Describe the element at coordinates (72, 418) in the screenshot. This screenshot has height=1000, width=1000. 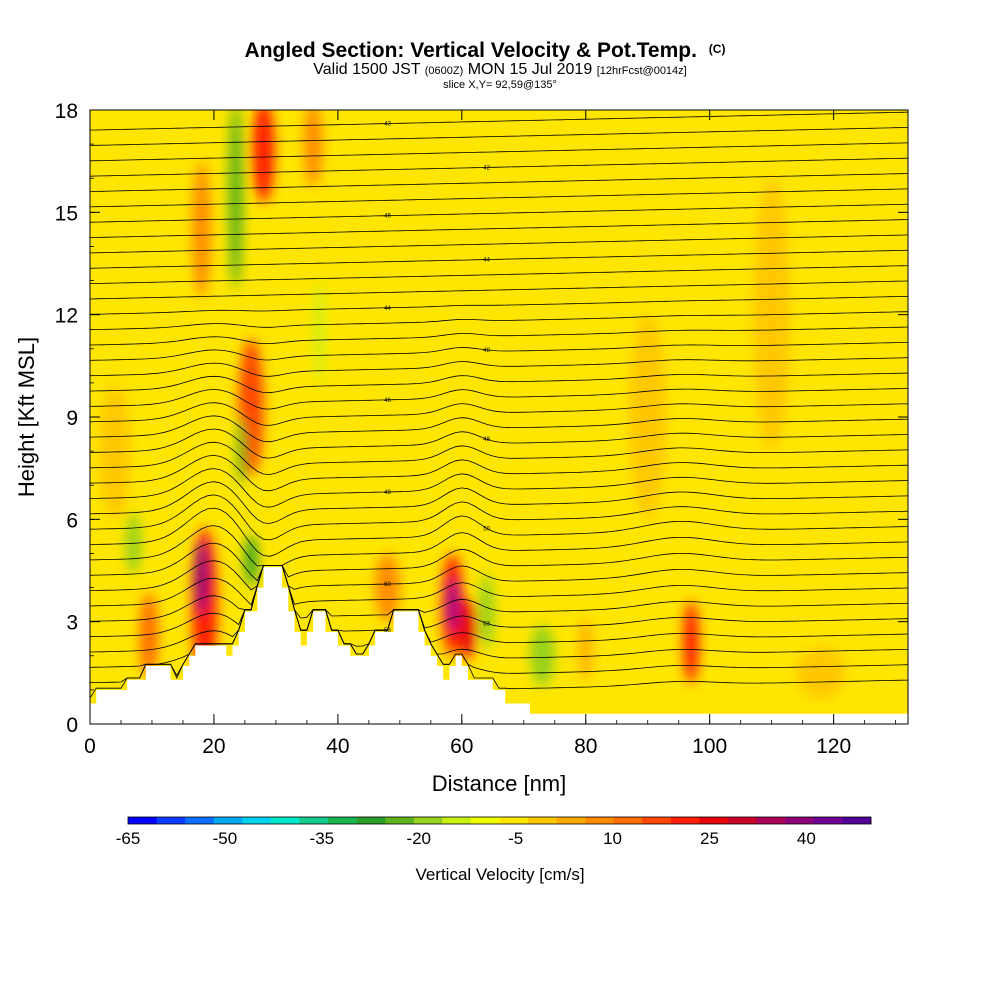
I see `y-tick-label: 9` at that location.